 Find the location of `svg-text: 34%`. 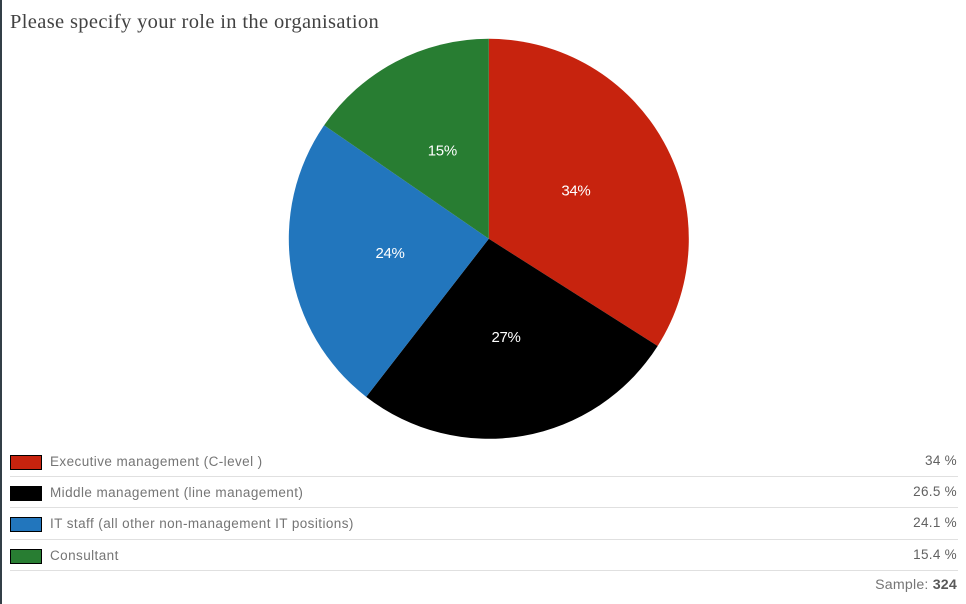

svg-text: 34% is located at coordinates (575, 191).